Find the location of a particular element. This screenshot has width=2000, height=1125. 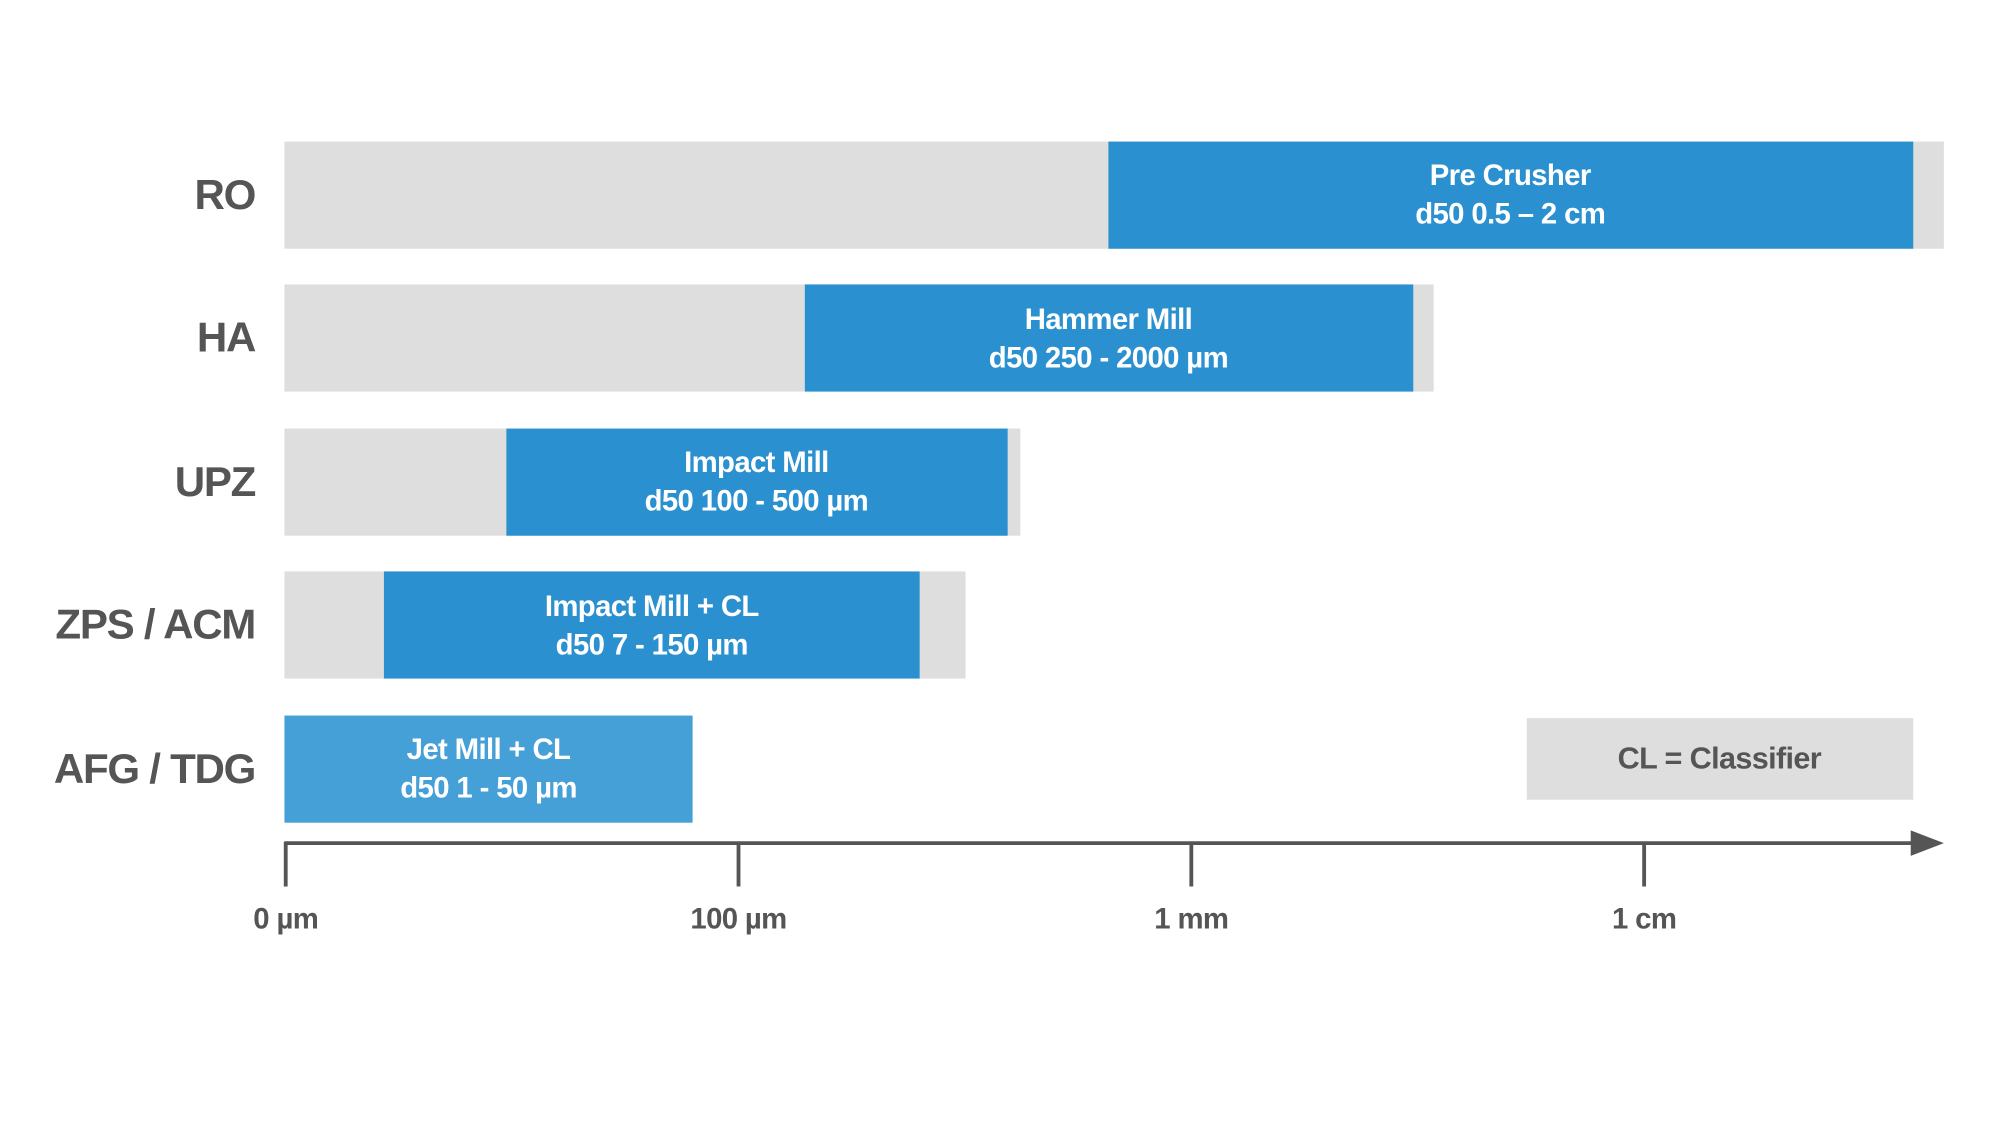

bar-title: Pre Crusher is located at coordinates (1510, 175).